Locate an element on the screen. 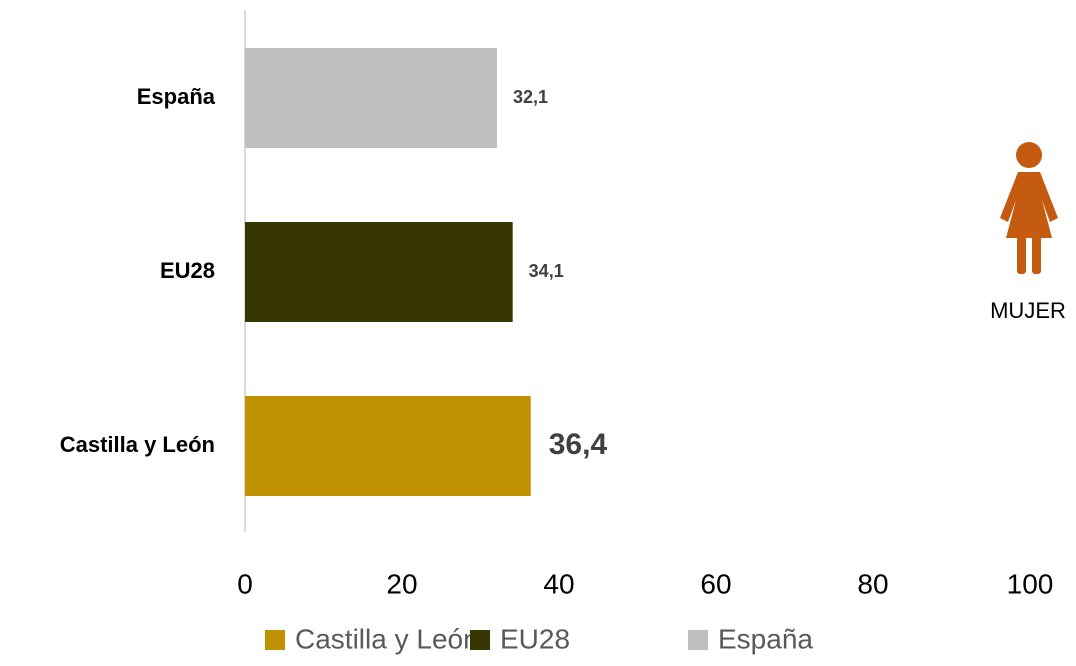  category-label: España is located at coordinates (176, 96).